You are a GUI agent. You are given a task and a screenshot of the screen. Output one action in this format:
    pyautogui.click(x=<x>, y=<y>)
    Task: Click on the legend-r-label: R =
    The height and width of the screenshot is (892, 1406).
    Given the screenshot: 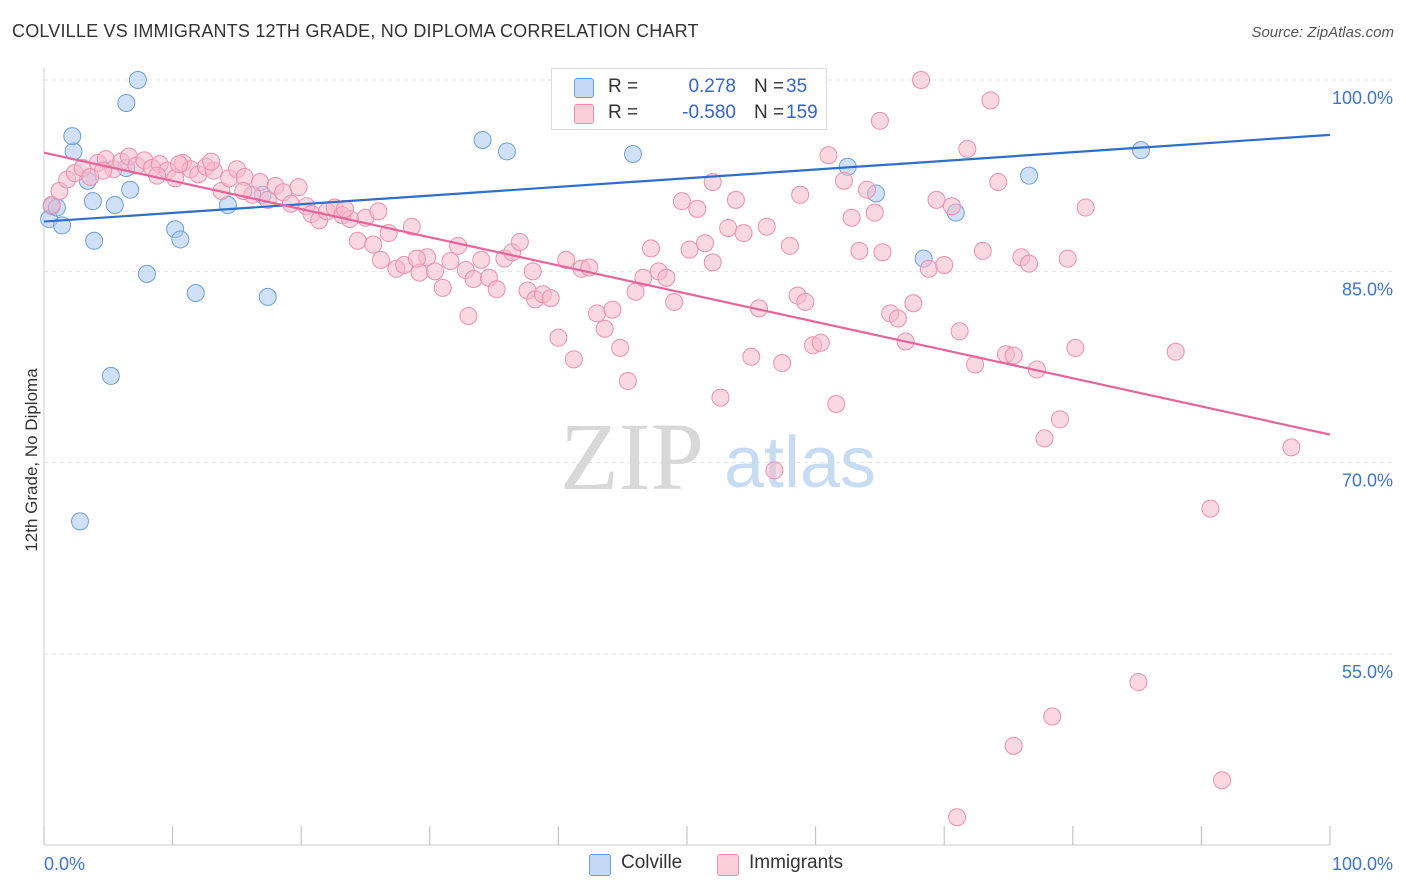 What is the action you would take?
    pyautogui.click(x=623, y=112)
    